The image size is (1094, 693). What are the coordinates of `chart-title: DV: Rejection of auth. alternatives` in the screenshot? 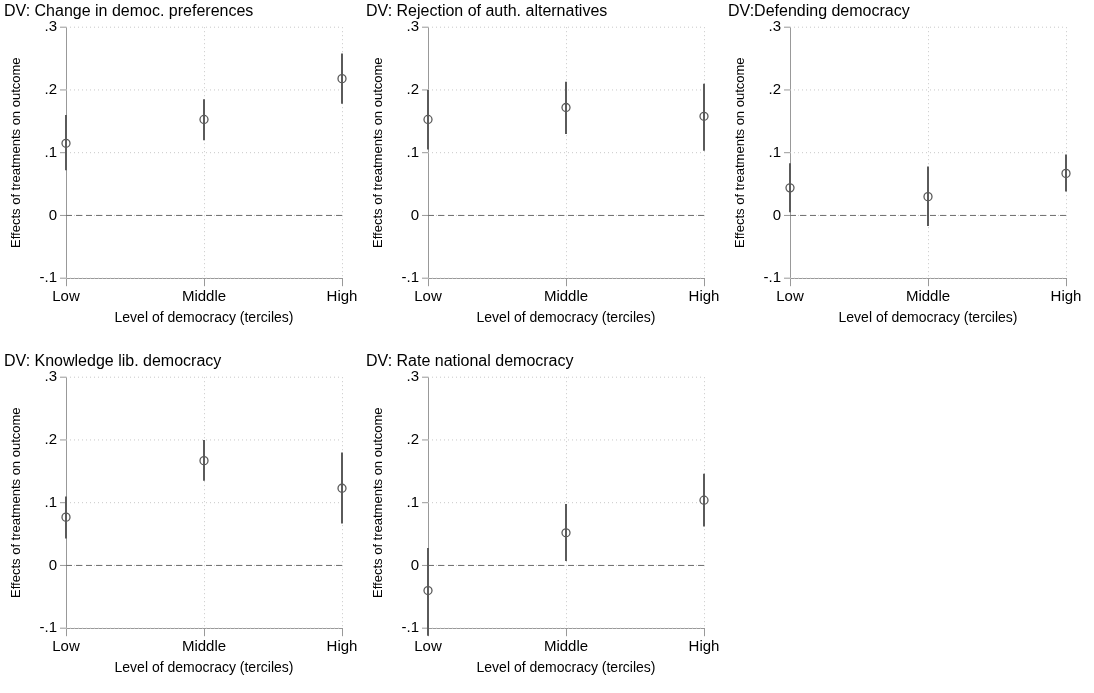 It's located at (487, 11).